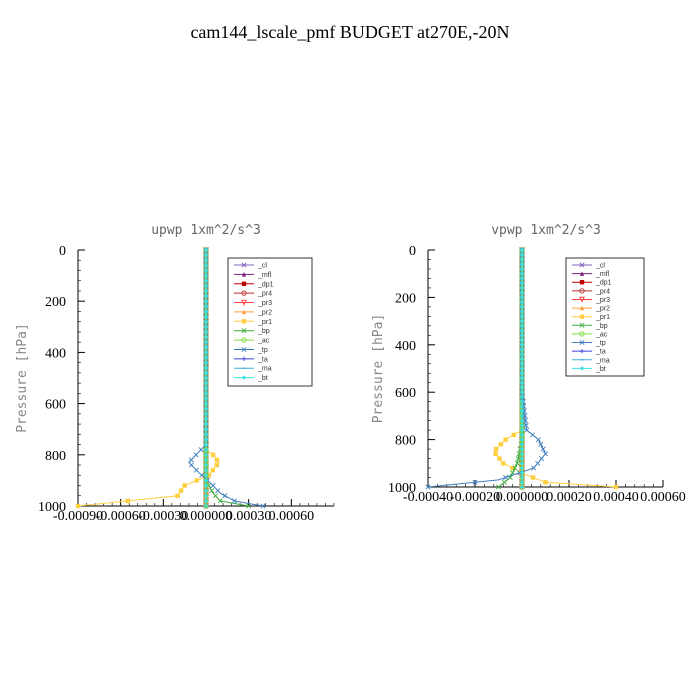 This screenshot has width=700, height=700. What do you see at coordinates (251, 350) in the screenshot?
I see `legend-entry: _tp` at bounding box center [251, 350].